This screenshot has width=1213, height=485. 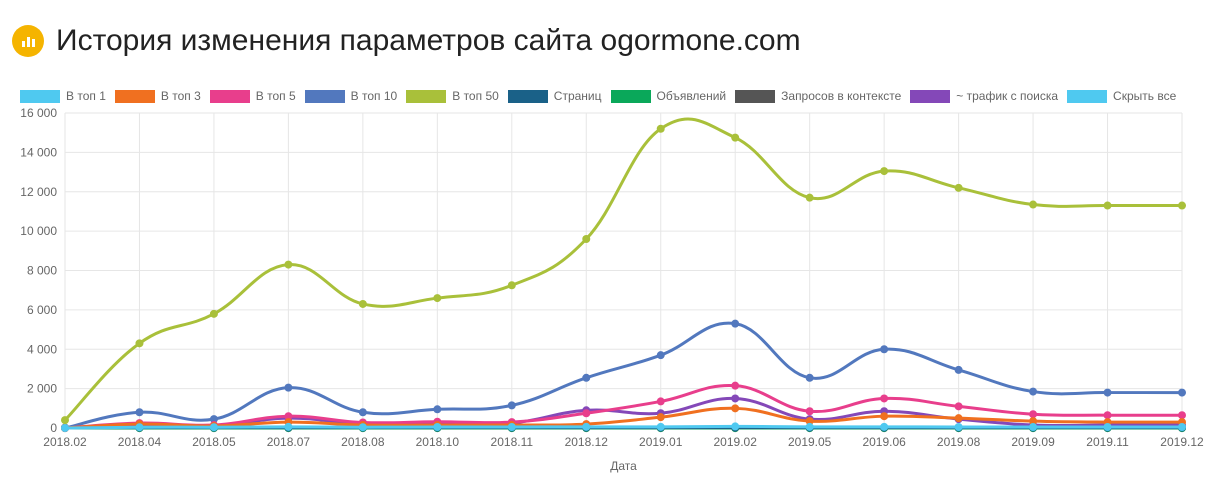 What do you see at coordinates (53, 428) in the screenshot?
I see `y-tick-label: 0` at bounding box center [53, 428].